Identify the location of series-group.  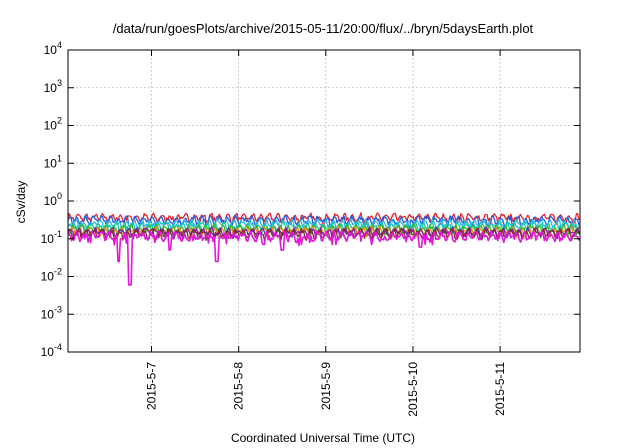
(324, 249).